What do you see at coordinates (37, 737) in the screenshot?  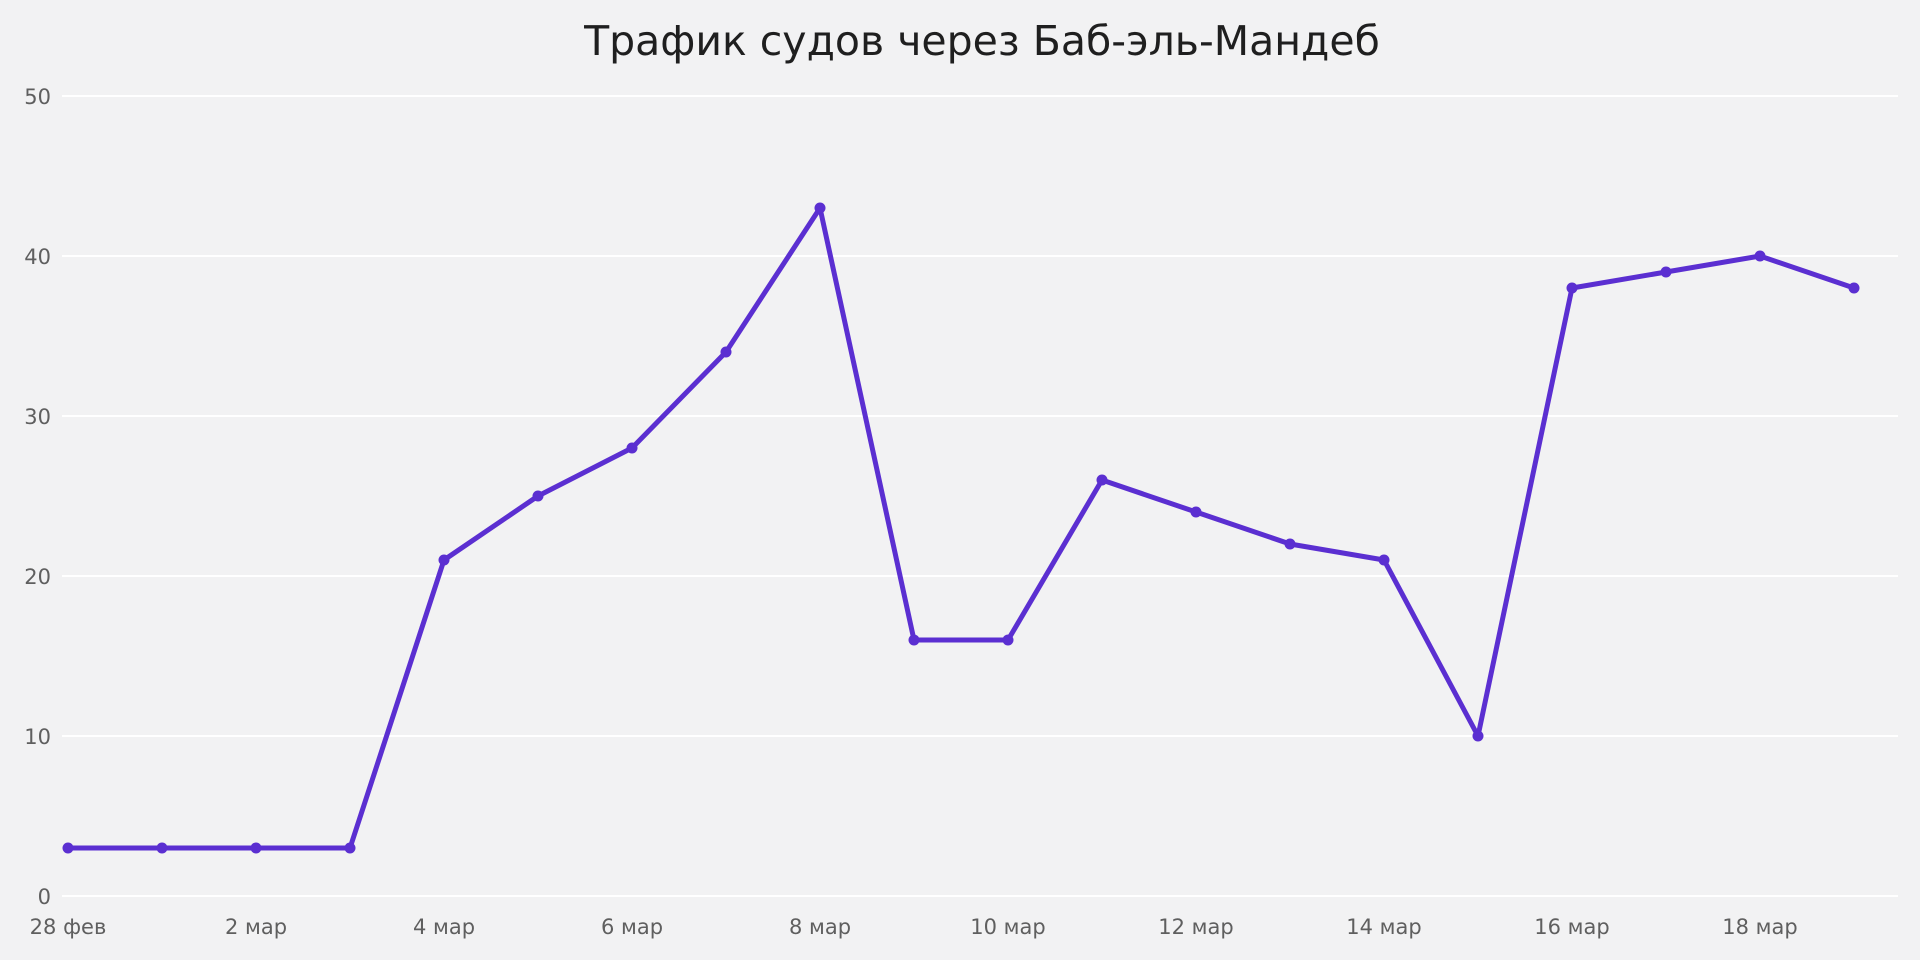 I see `y-tick-label: 10` at bounding box center [37, 737].